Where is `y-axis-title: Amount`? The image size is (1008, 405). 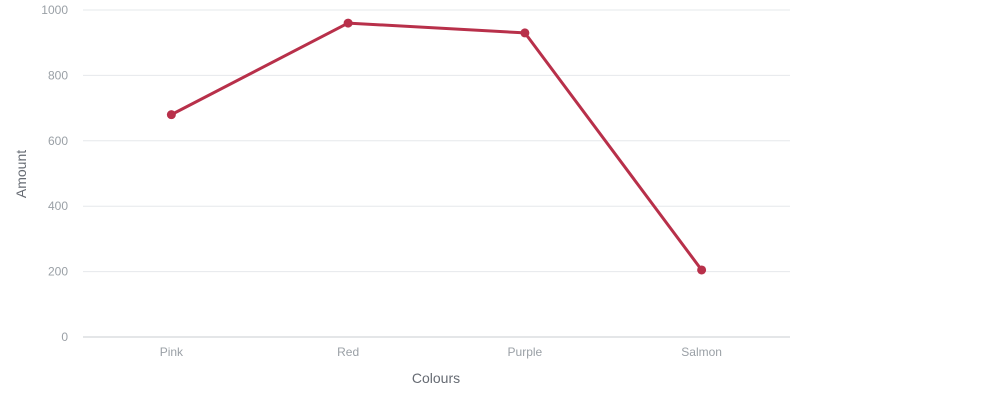 y-axis-title: Amount is located at coordinates (21, 174).